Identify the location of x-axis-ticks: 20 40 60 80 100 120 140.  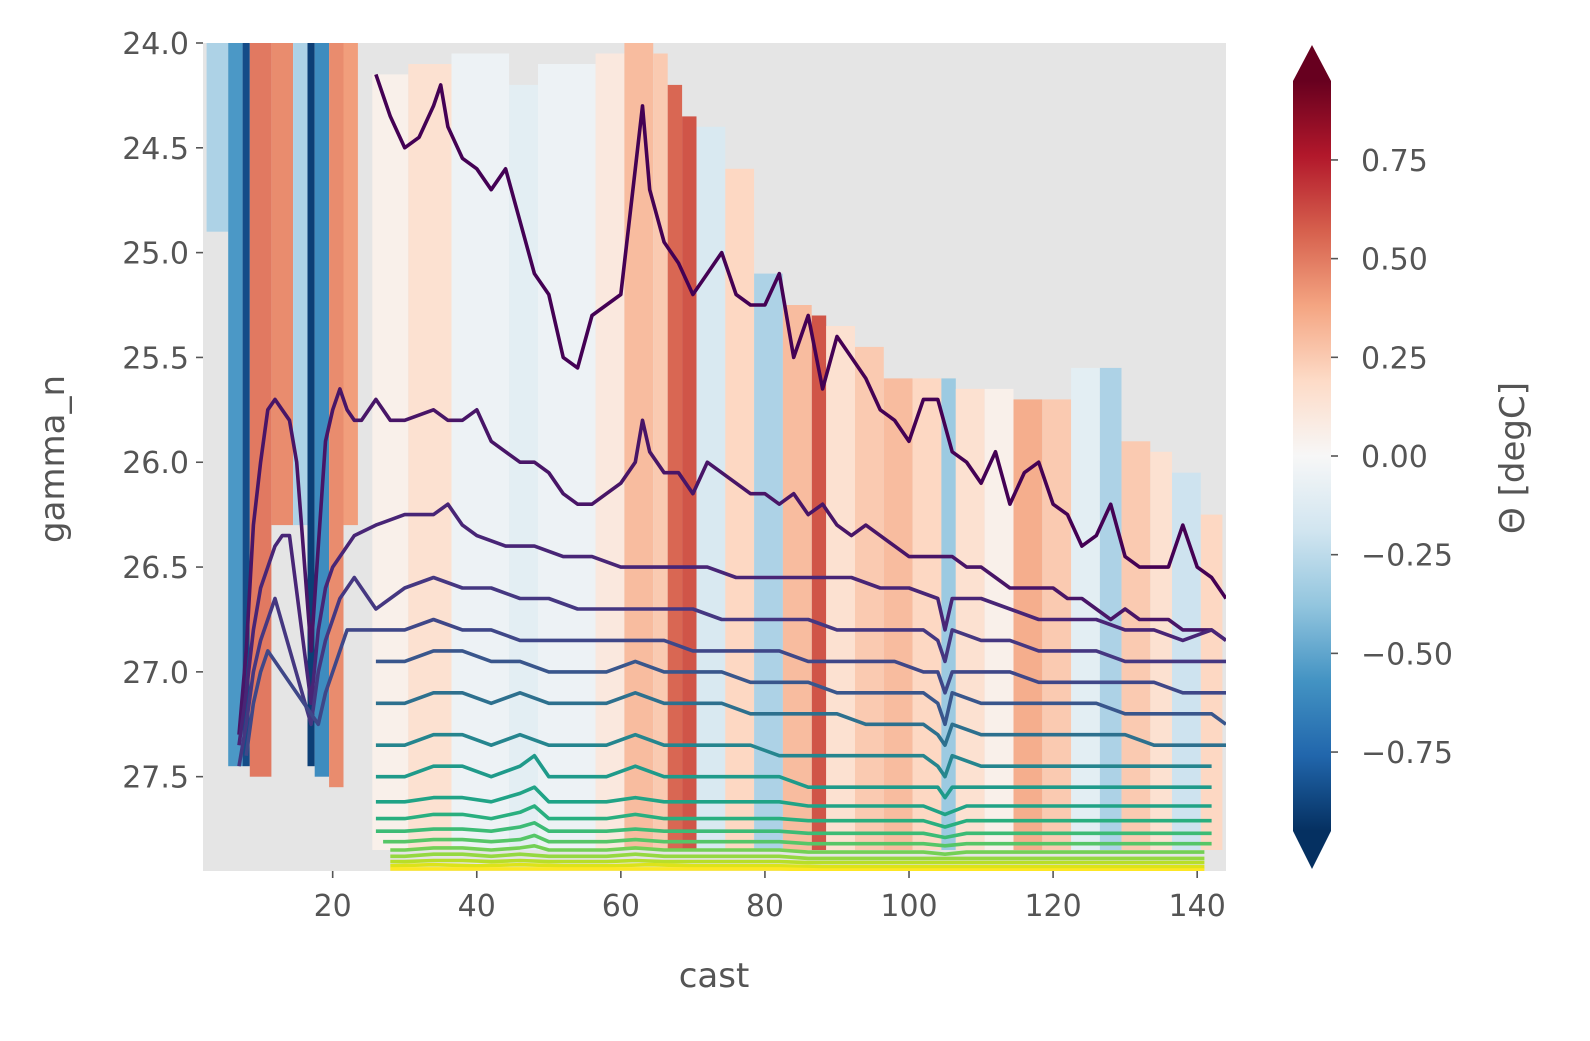
(770, 897).